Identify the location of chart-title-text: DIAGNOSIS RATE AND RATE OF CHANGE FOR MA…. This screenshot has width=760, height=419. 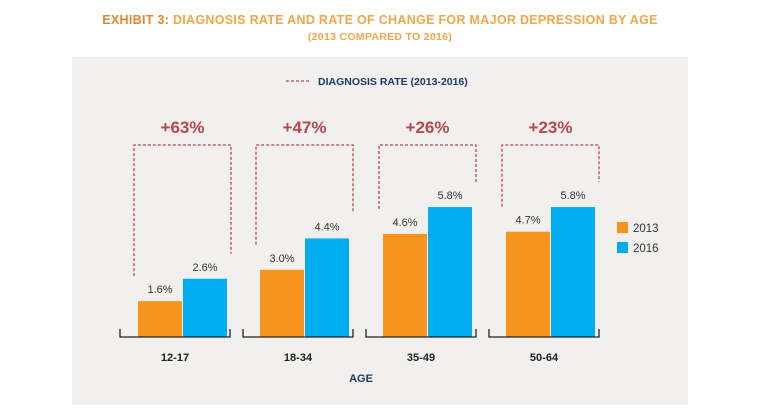
(415, 20).